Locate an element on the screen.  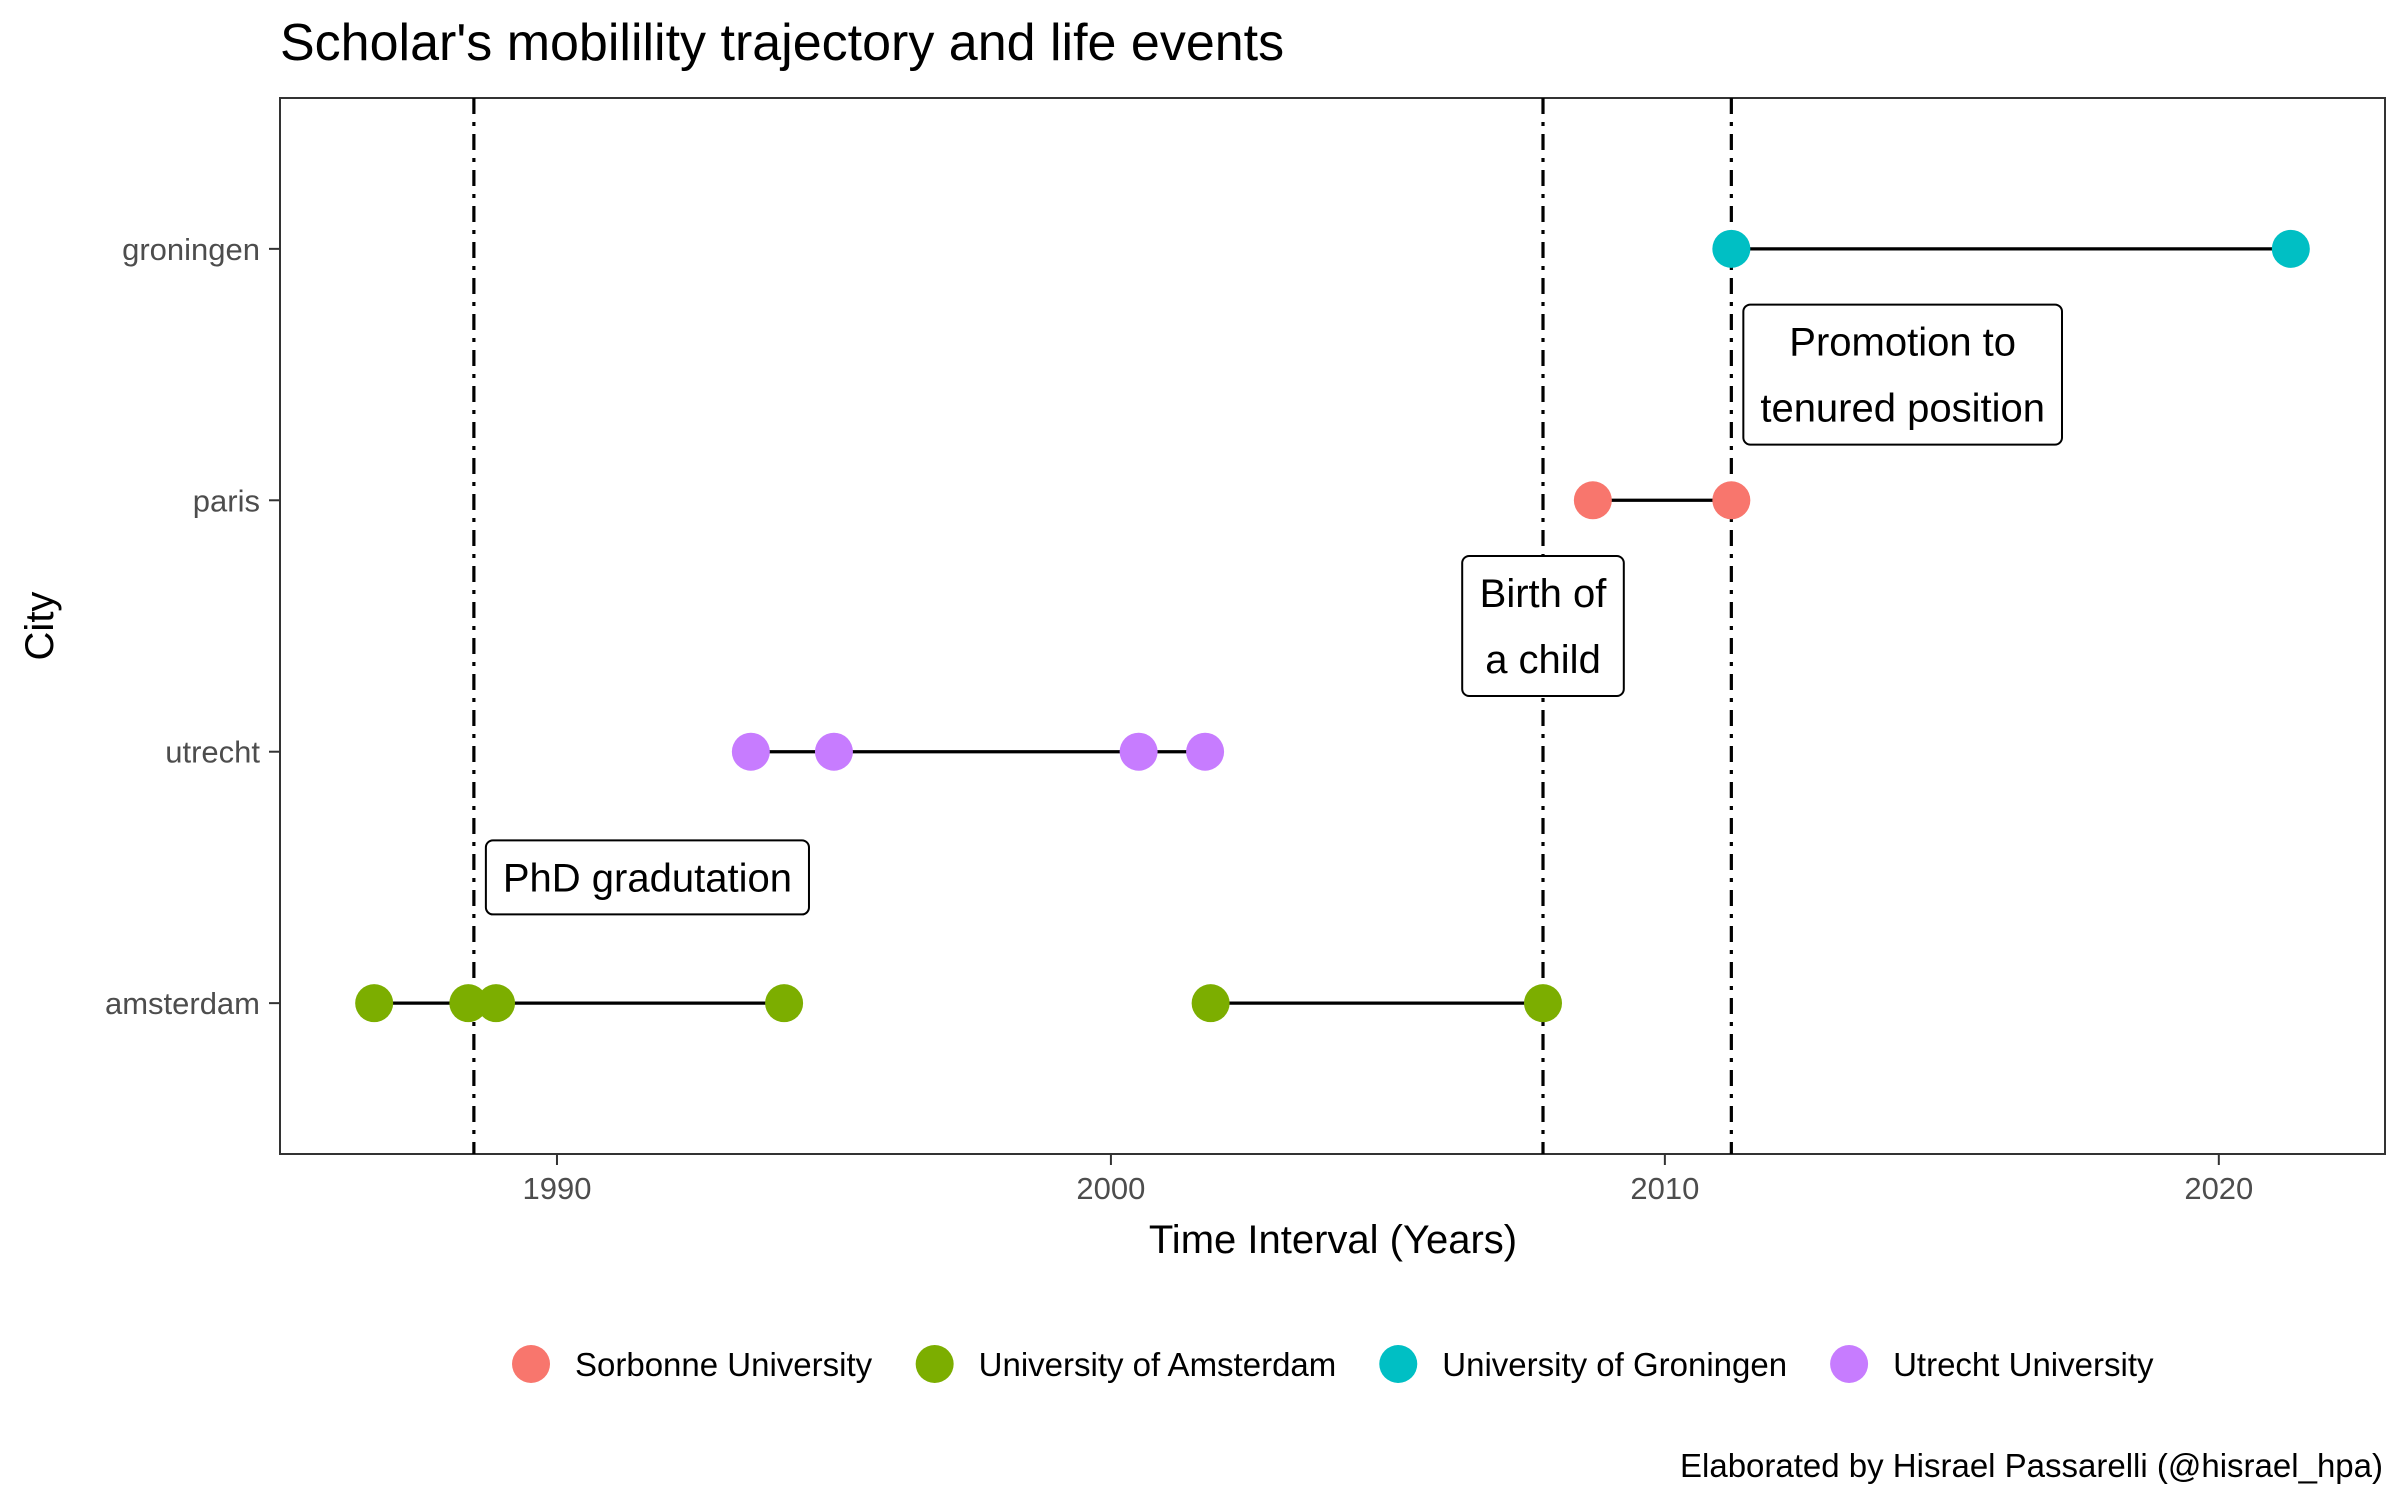
x-axis-title: Time Interval (Years) is located at coordinates (1333, 1240).